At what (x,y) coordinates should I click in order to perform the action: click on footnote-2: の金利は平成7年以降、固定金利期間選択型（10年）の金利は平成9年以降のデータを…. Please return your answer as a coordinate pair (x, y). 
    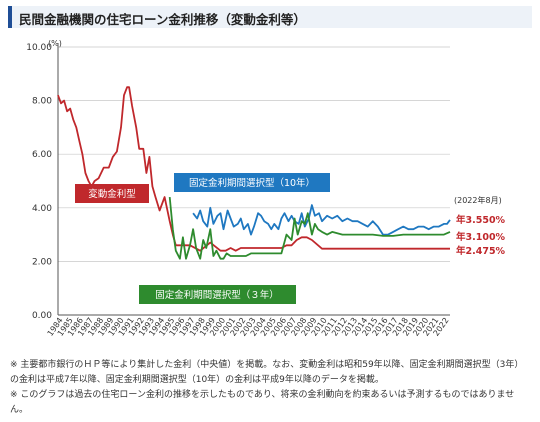
    Looking at the image, I should click on (197, 380).